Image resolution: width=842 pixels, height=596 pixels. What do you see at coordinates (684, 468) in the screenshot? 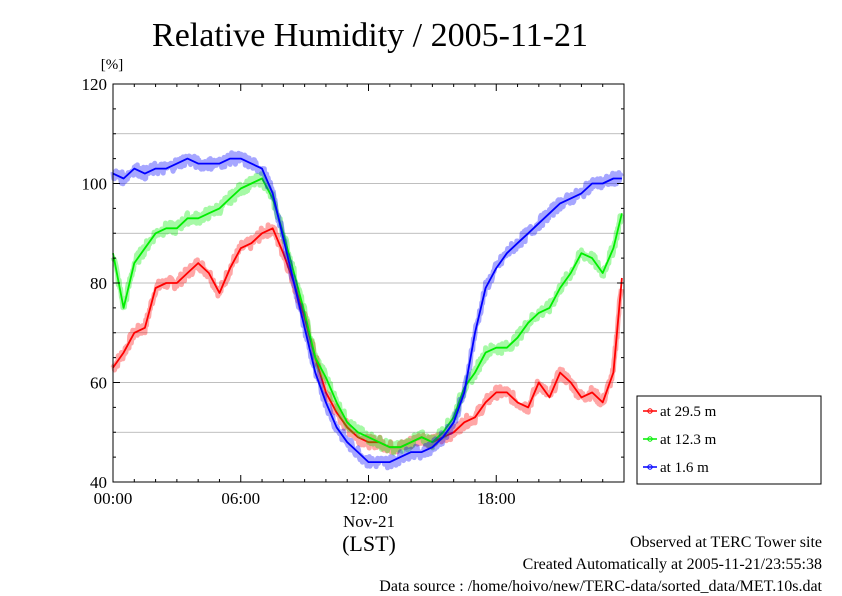
I see `legend-label: at 1.6 m` at bounding box center [684, 468].